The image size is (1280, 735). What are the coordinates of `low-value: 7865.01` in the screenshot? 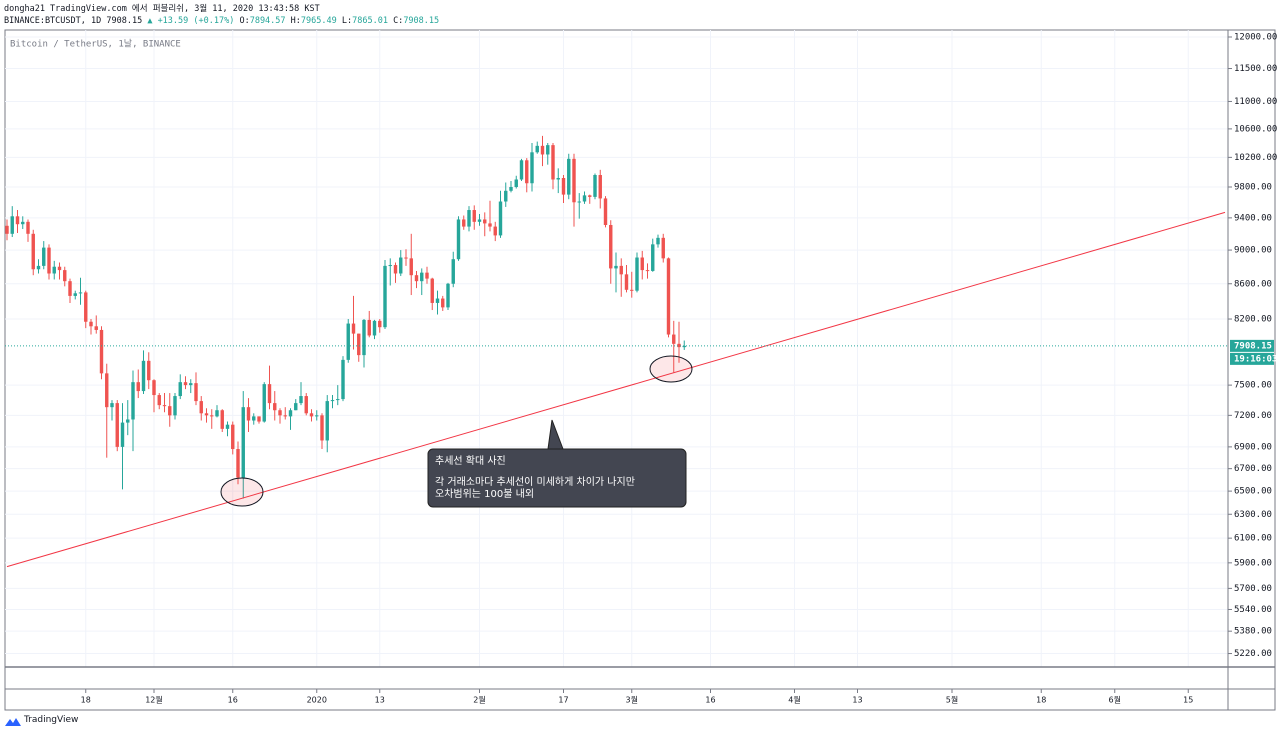 It's located at (370, 21).